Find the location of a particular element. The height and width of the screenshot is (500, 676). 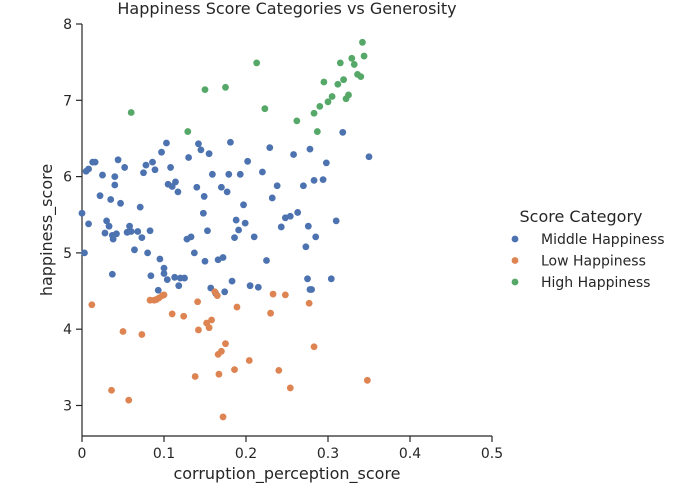

x-tick-label: 0.4 is located at coordinates (410, 454).